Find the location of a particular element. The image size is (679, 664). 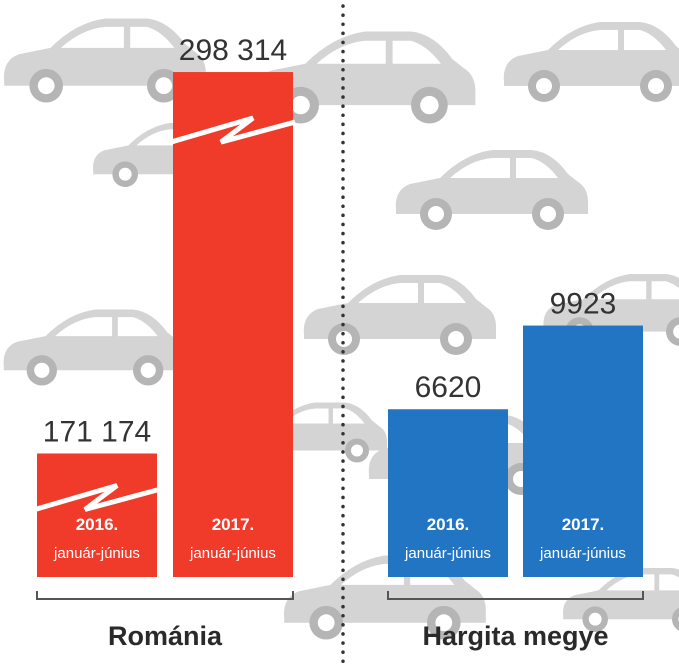

value-label: 171 174 is located at coordinates (97, 431).